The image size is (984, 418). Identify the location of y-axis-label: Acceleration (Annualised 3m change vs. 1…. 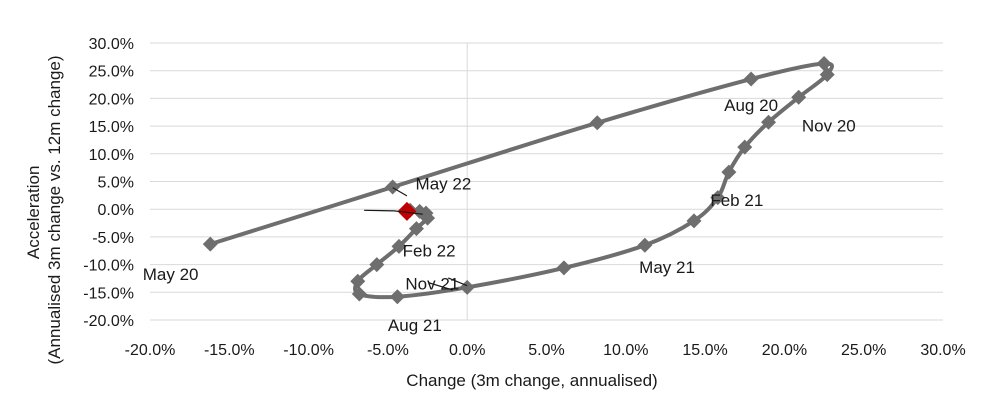
(44, 209).